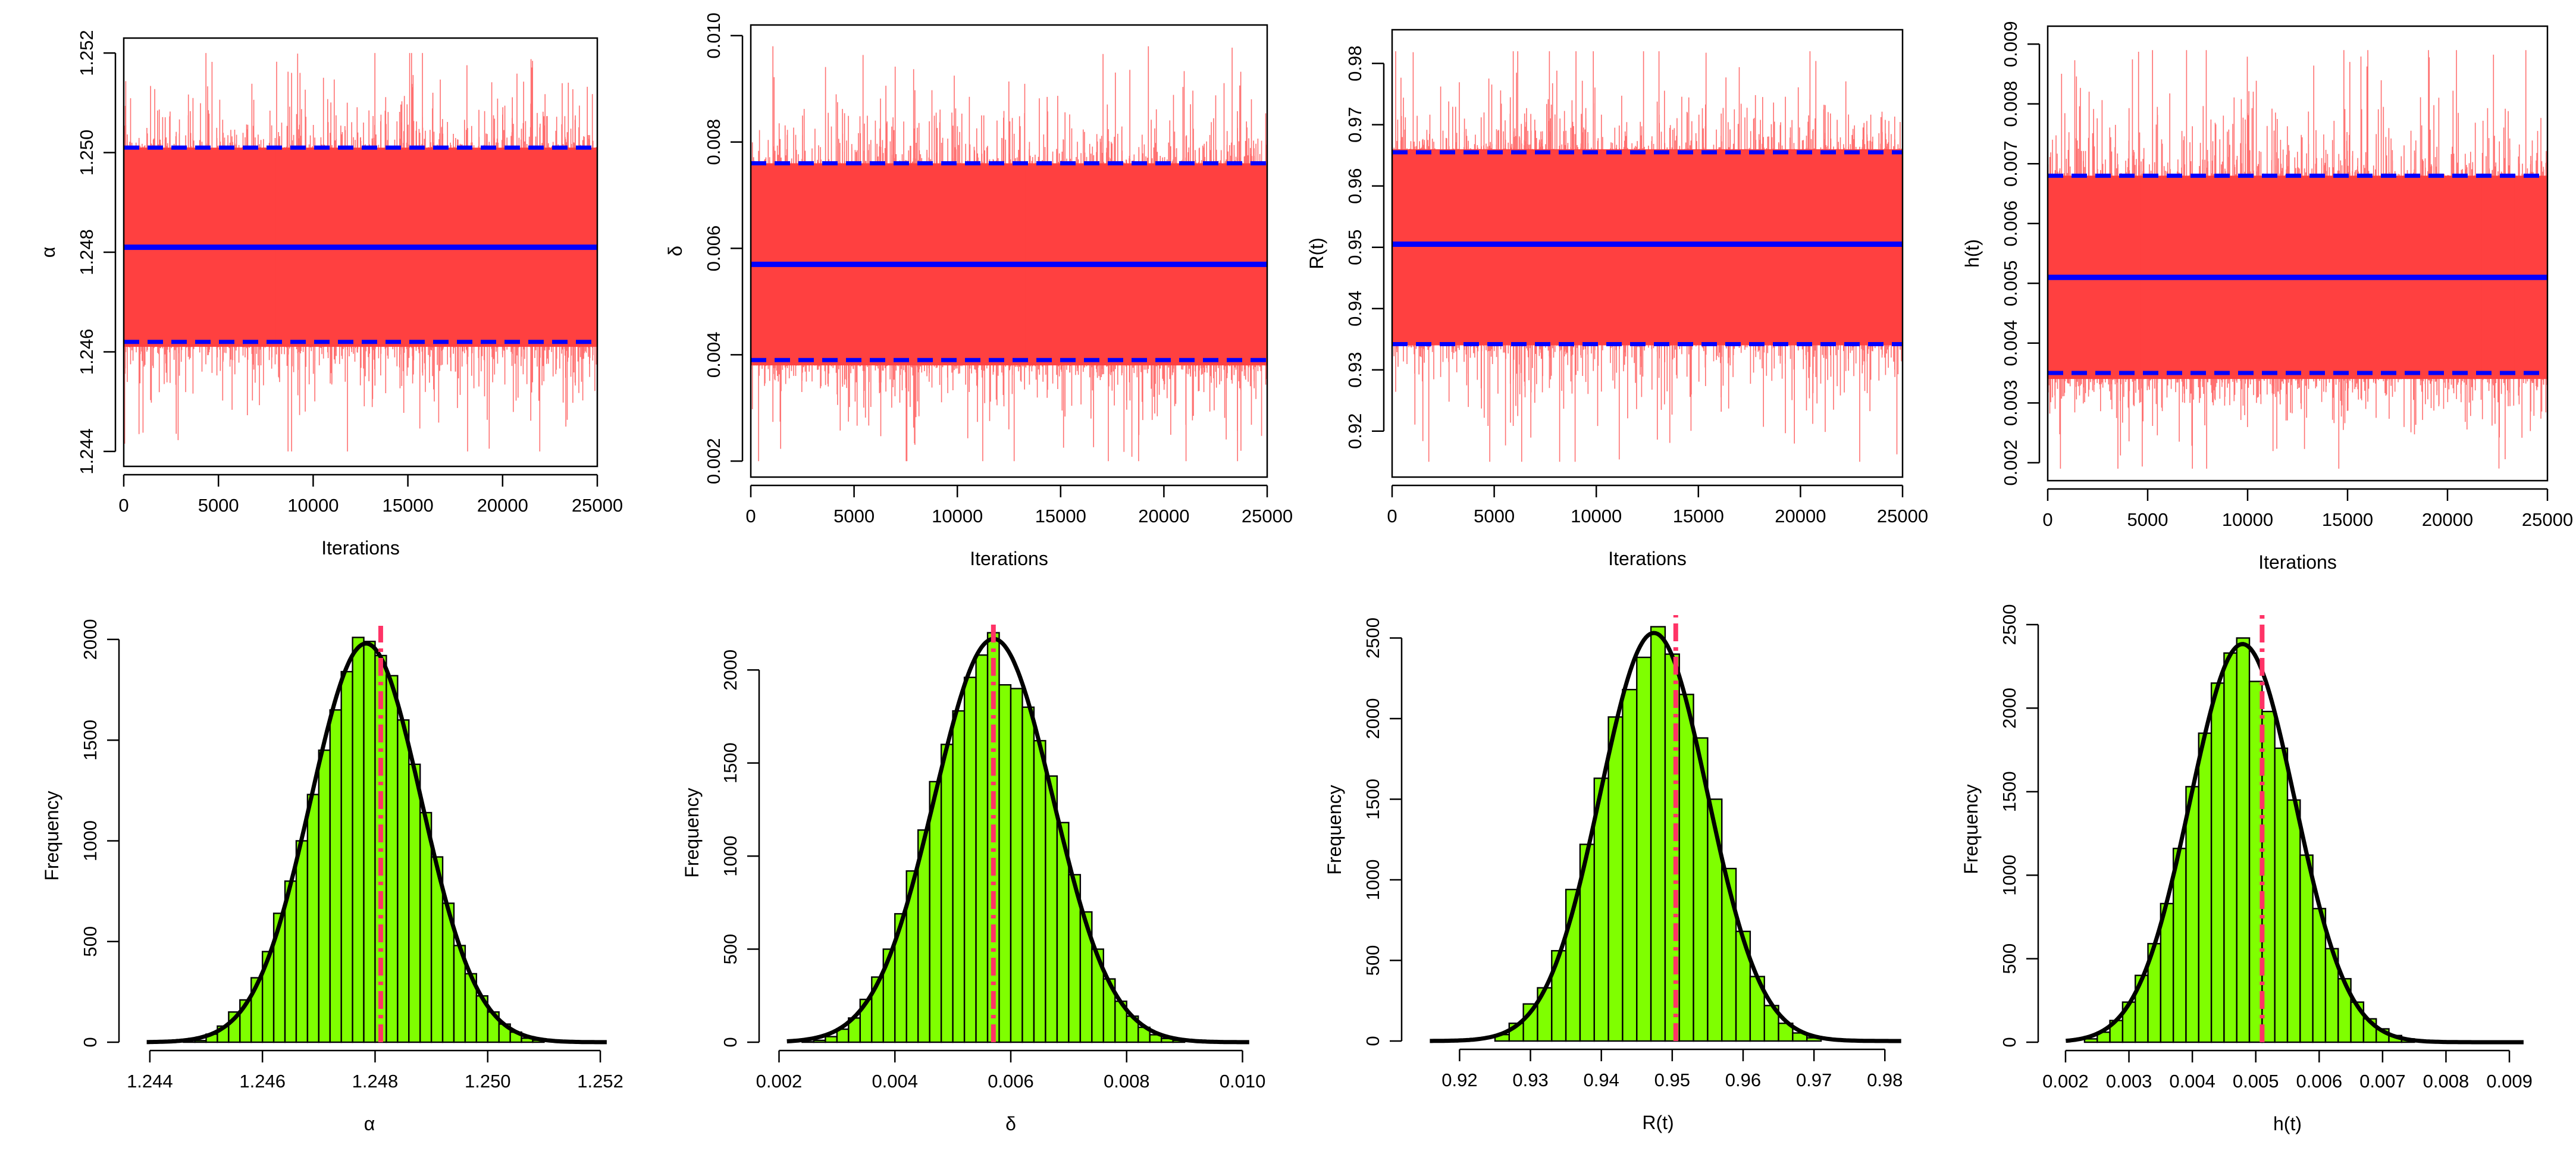 The width and height of the screenshot is (2576, 1160). I want to click on x-tick-label: 0.005, so click(2256, 1081).